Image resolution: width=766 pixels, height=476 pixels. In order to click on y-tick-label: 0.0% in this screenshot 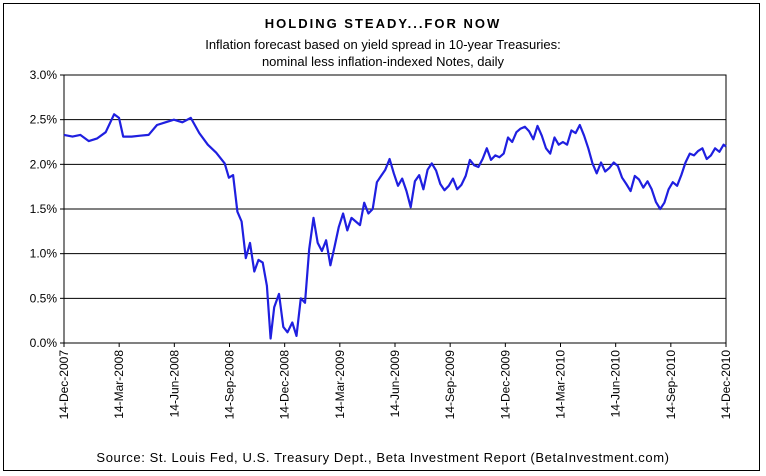, I will do `click(44, 343)`.